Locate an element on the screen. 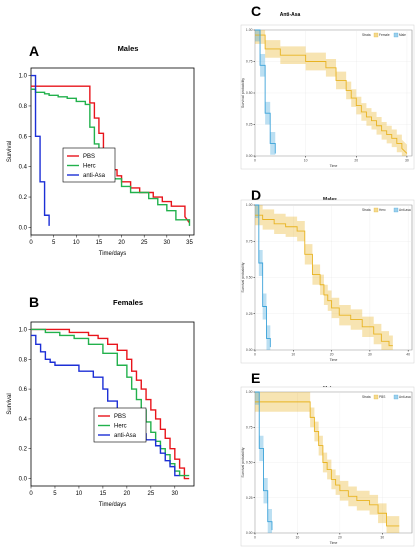  x-tick-label: 40 is located at coordinates (408, 355).